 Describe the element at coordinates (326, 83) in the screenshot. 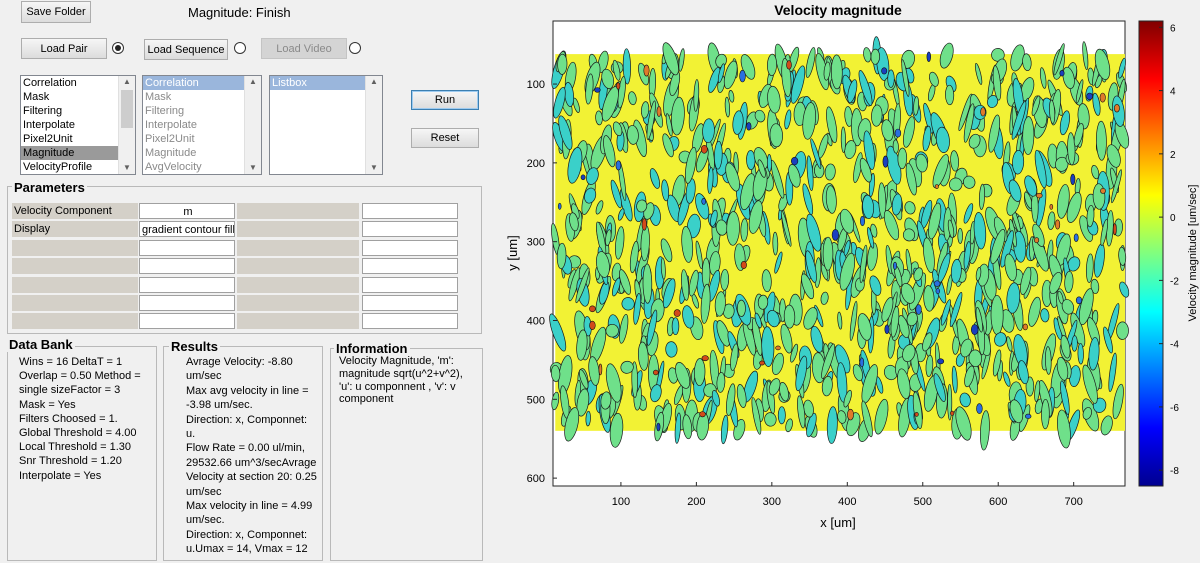

I see `list-item: Listbox` at that location.